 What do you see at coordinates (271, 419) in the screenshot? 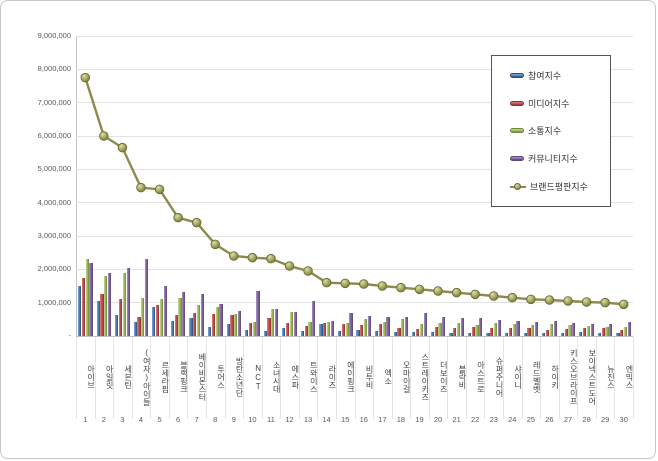
I see `rank-label: 11` at bounding box center [271, 419].